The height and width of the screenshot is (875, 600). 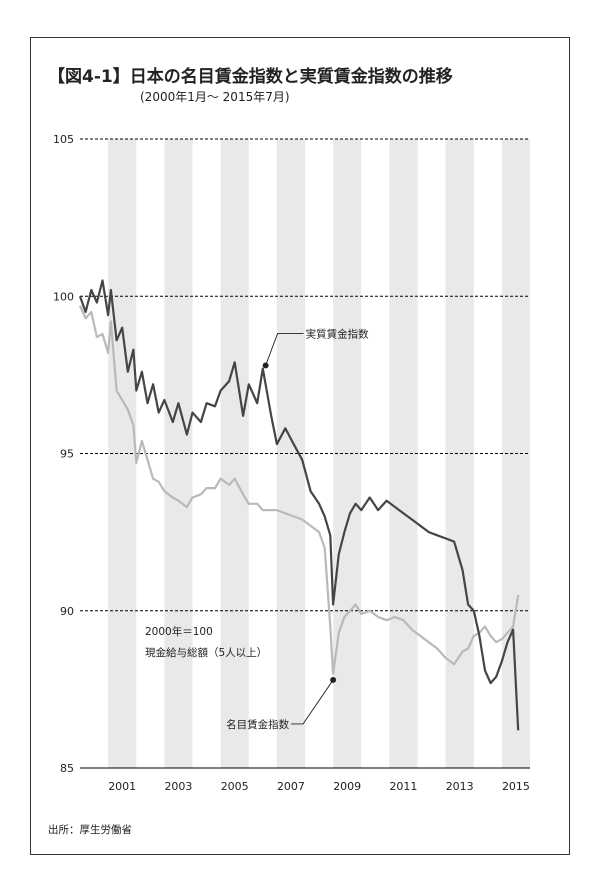 I want to click on x-tick-2005: 2005, so click(x=235, y=786).